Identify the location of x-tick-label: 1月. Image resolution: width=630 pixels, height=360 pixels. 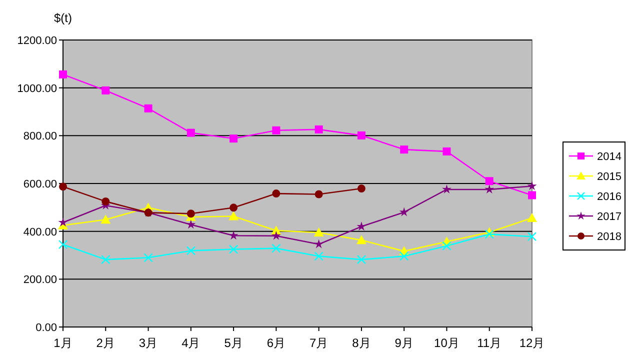
(63, 343).